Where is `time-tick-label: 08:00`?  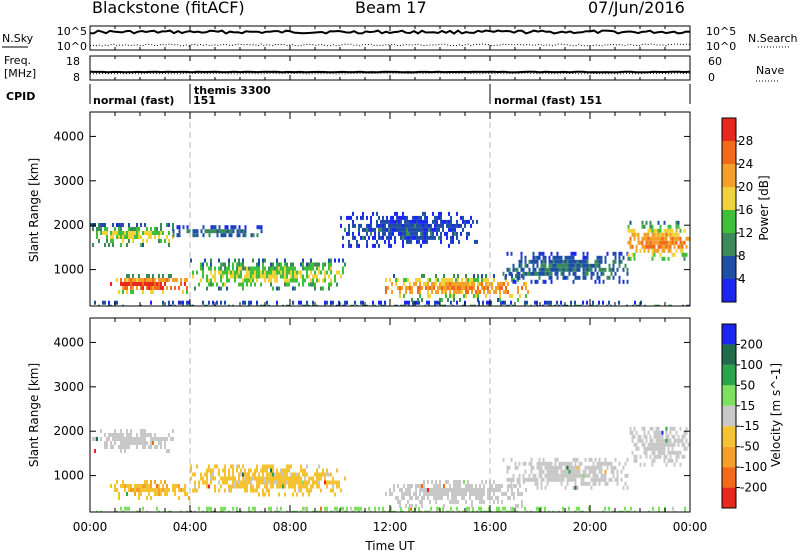
time-tick-label: 08:00 is located at coordinates (290, 527).